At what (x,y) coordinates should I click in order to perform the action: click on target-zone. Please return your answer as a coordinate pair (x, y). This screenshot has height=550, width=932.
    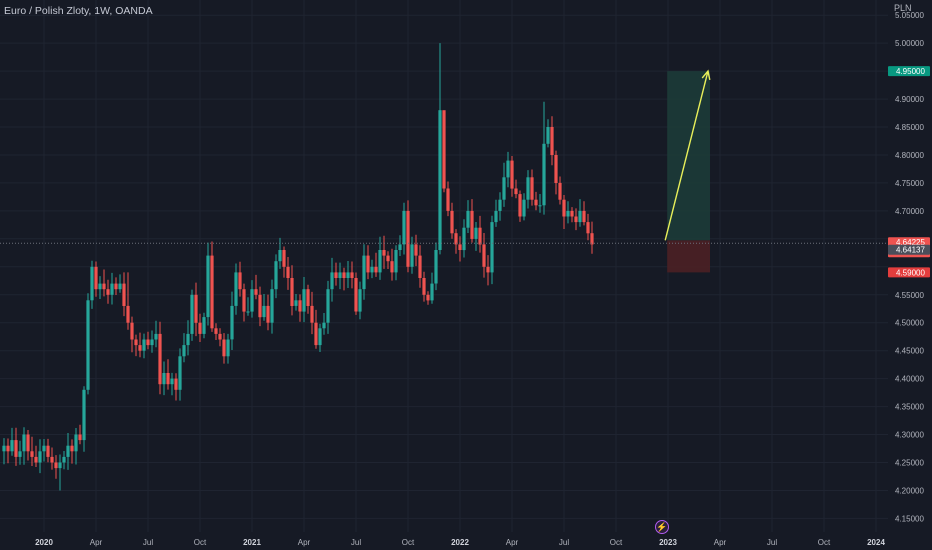
    Looking at the image, I should click on (688, 156).